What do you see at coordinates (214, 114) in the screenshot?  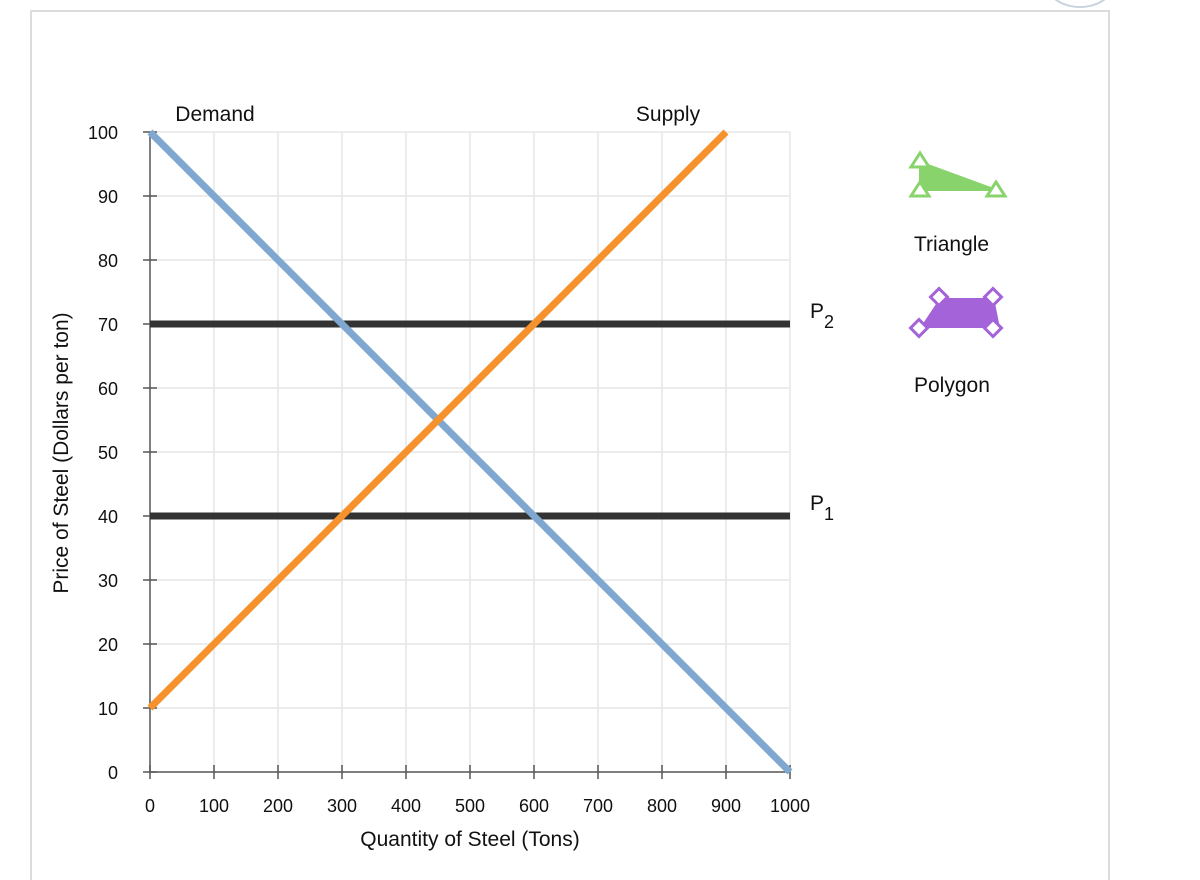 I see `series-label-demand: Demand` at bounding box center [214, 114].